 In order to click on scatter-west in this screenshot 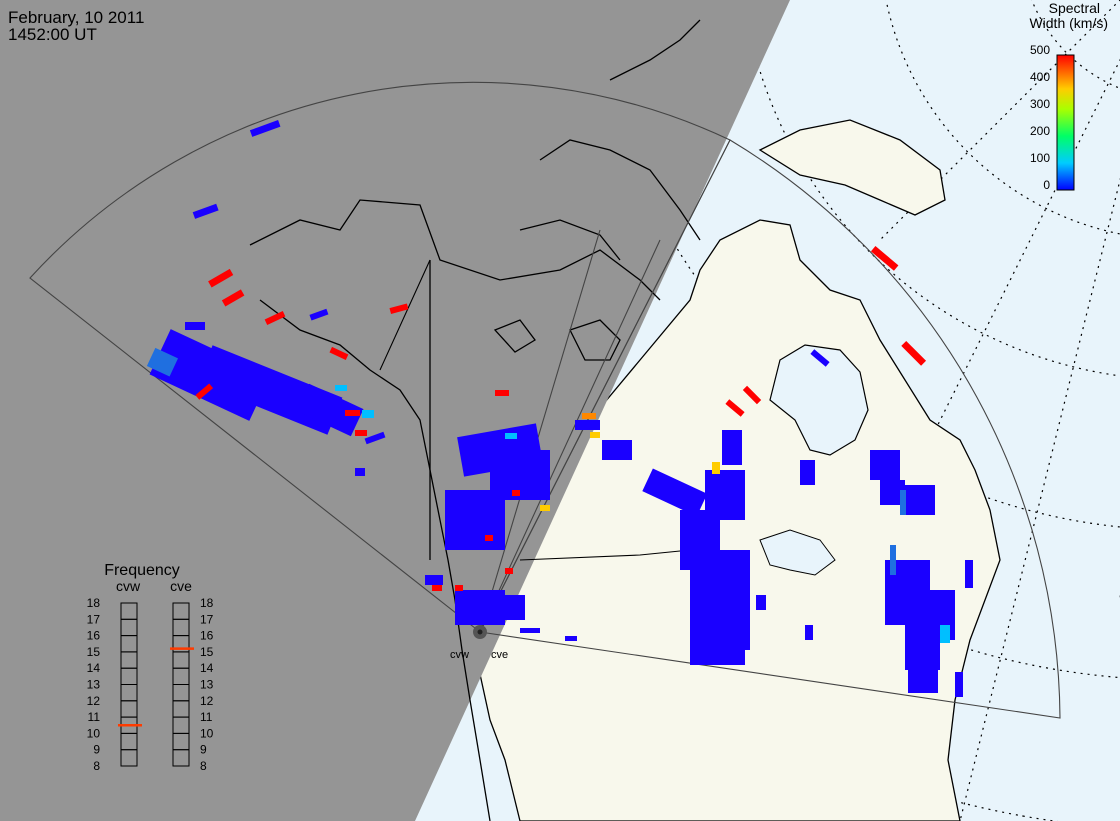, I will do `click(327, 298)`.